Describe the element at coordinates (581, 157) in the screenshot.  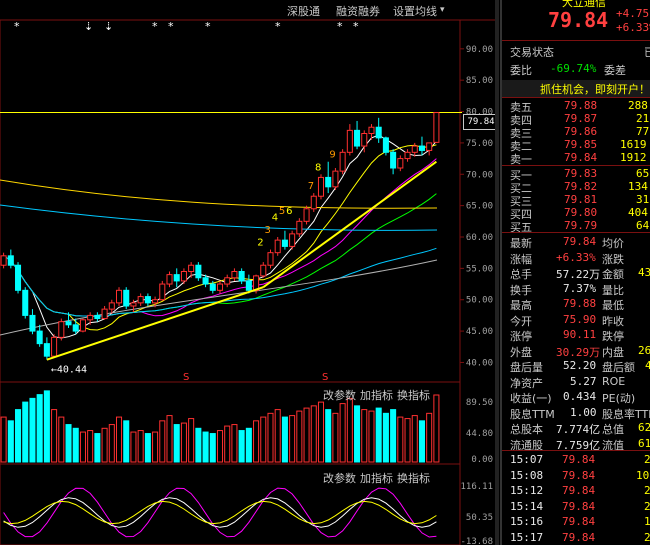
I see `ask-price: 79.84` at that location.